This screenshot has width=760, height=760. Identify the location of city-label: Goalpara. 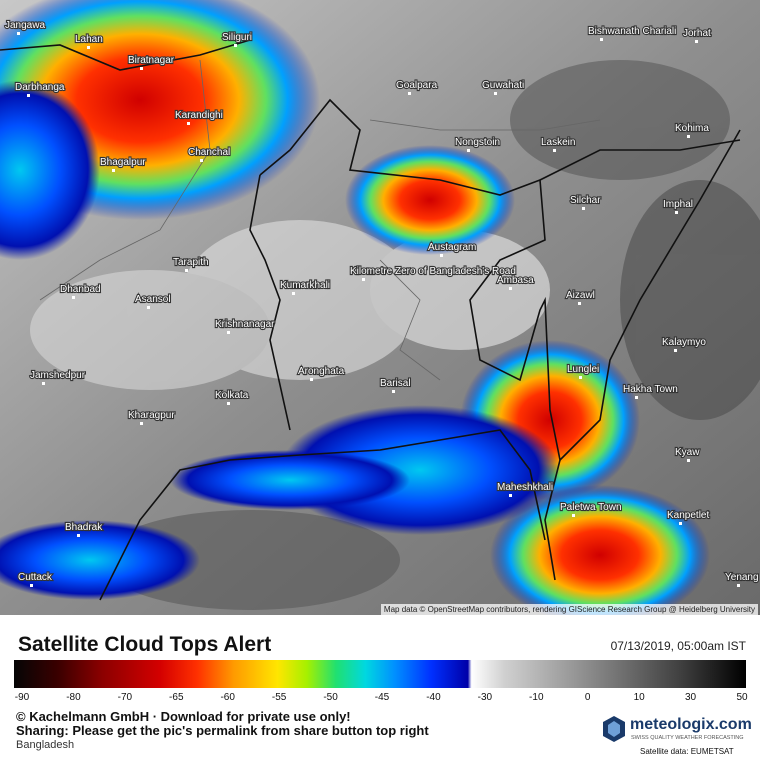
(417, 85).